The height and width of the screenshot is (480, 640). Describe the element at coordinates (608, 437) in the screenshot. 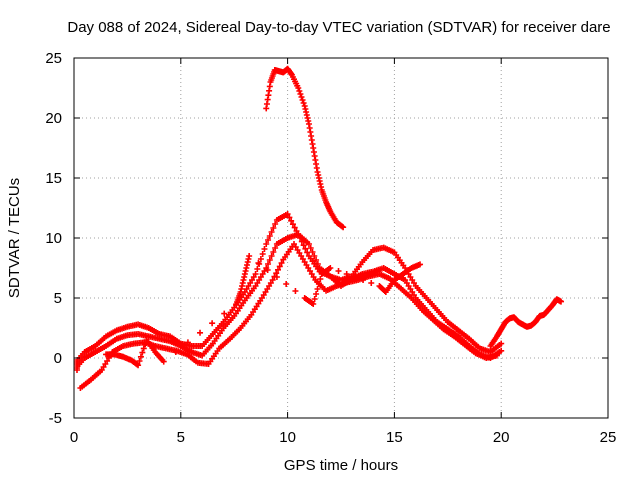

I see `x-tick-label: 25` at that location.